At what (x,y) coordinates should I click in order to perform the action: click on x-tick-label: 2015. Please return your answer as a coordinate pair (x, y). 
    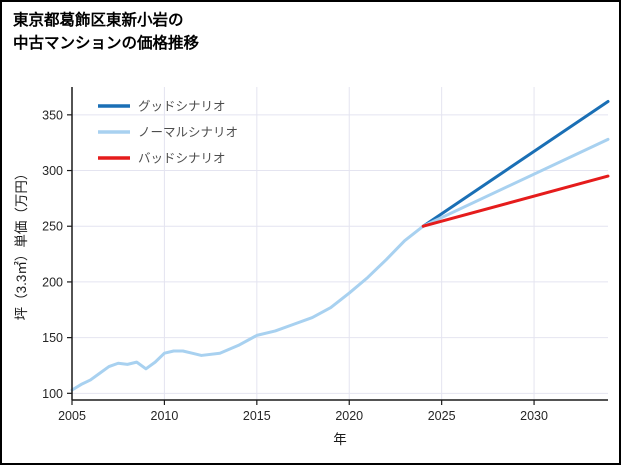
    Looking at the image, I should click on (257, 416).